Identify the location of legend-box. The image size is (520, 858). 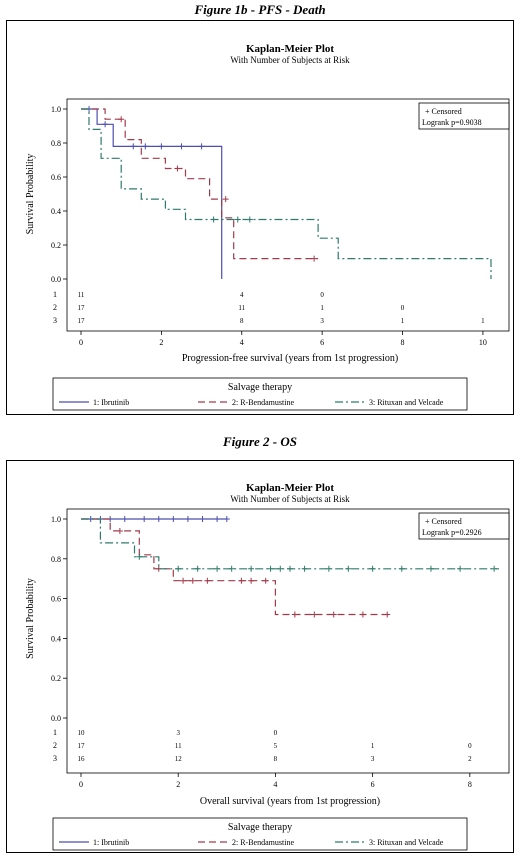
(260, 394).